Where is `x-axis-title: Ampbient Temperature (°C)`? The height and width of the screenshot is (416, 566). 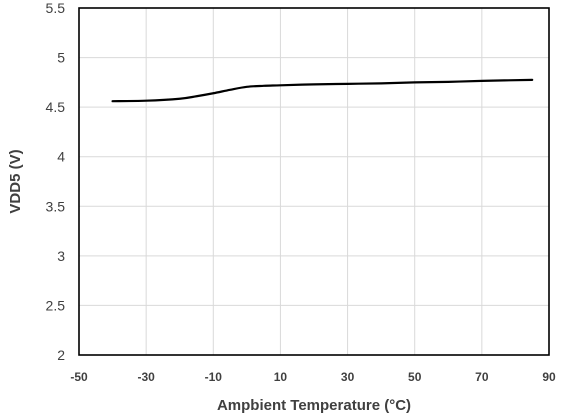 x-axis-title: Ampbient Temperature (°C) is located at coordinates (314, 405).